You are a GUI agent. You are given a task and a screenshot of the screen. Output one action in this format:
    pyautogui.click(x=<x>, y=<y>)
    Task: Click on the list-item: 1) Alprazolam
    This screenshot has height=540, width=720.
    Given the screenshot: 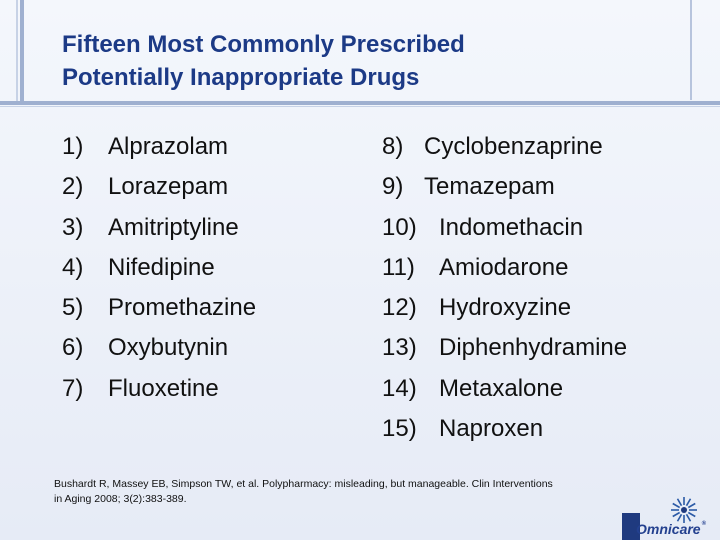 What is the action you would take?
    pyautogui.click(x=159, y=147)
    